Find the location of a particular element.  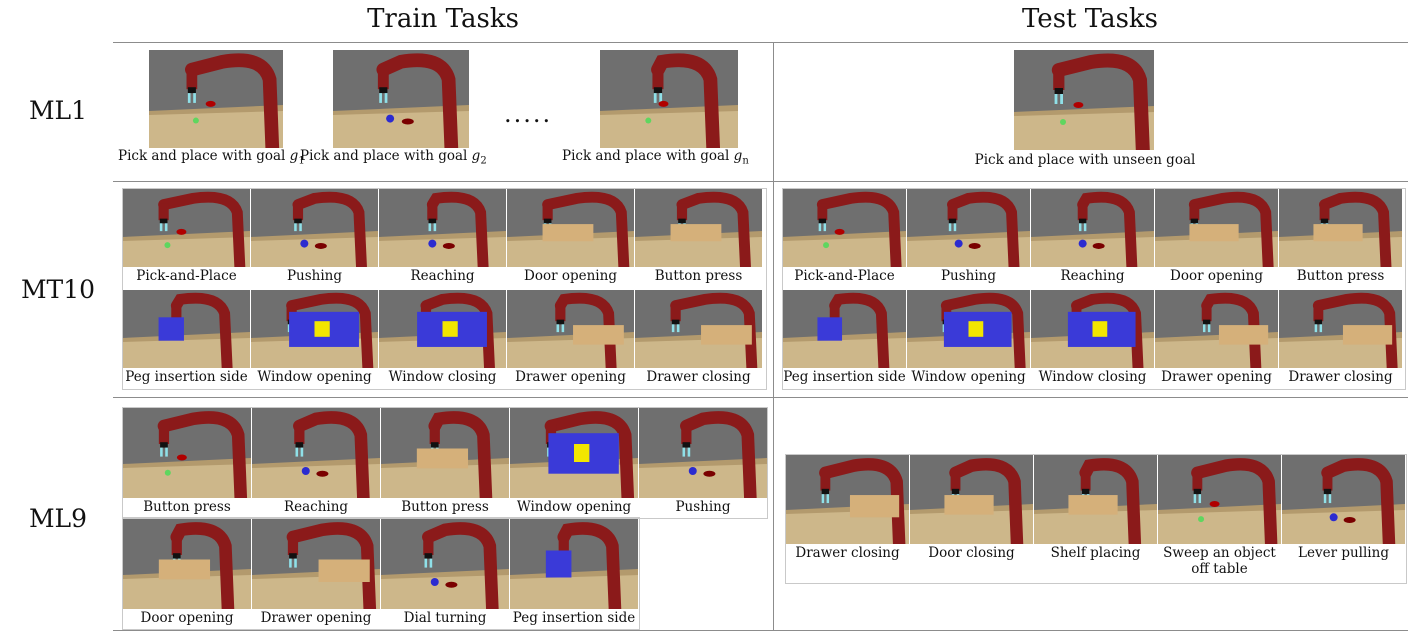

mt10-train-caption: Reaching is located at coordinates (442, 276).